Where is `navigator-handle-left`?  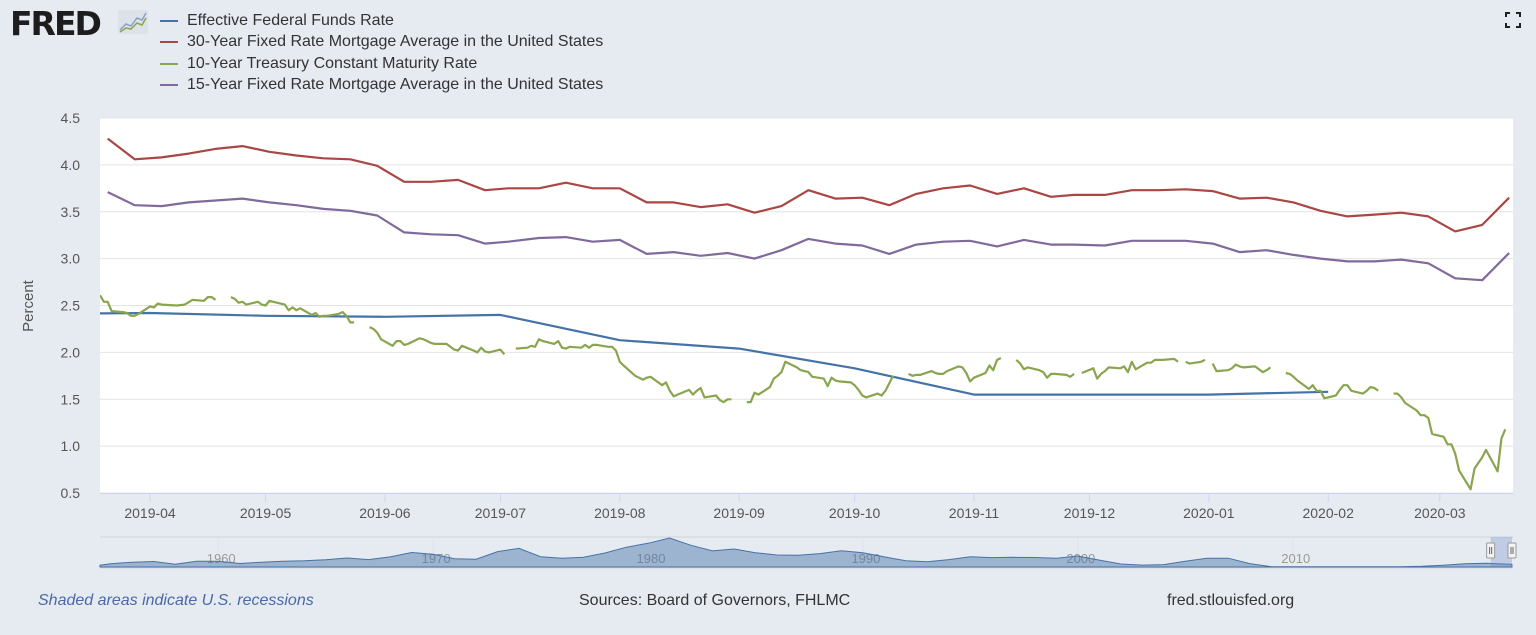 navigator-handle-left is located at coordinates (1491, 550).